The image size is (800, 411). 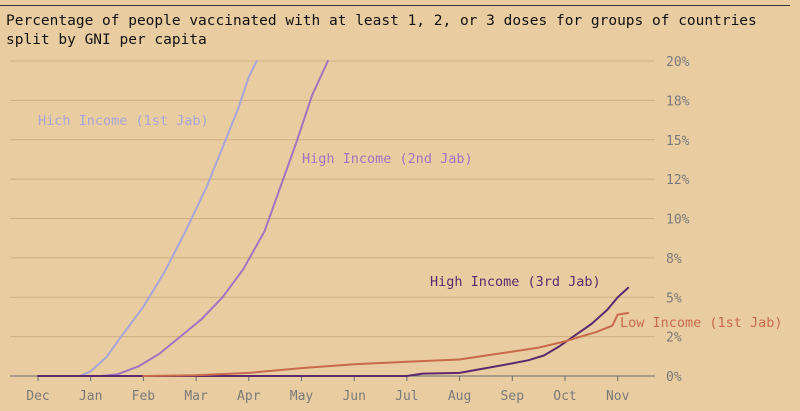 What do you see at coordinates (249, 396) in the screenshot?
I see `x-tick-label: Apr` at bounding box center [249, 396].